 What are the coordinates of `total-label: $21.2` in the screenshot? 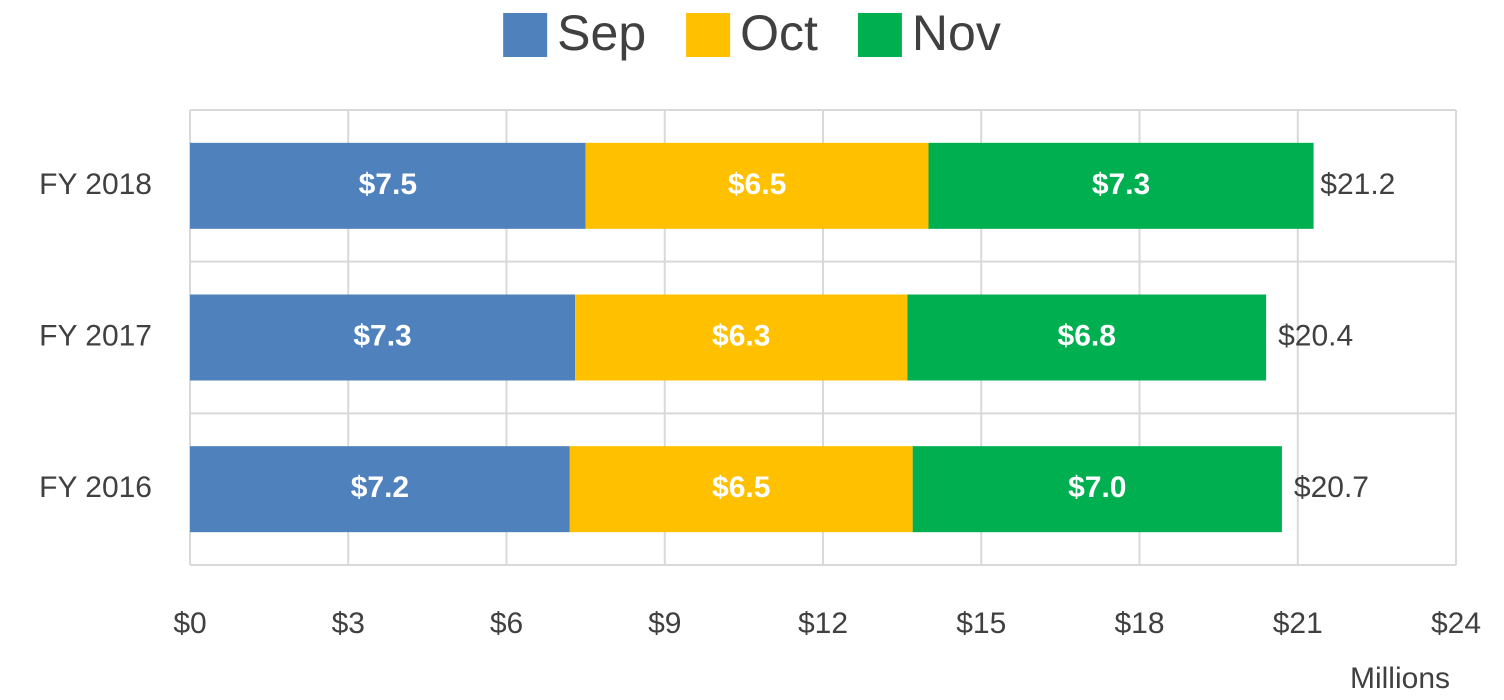 It's located at (1357, 184).